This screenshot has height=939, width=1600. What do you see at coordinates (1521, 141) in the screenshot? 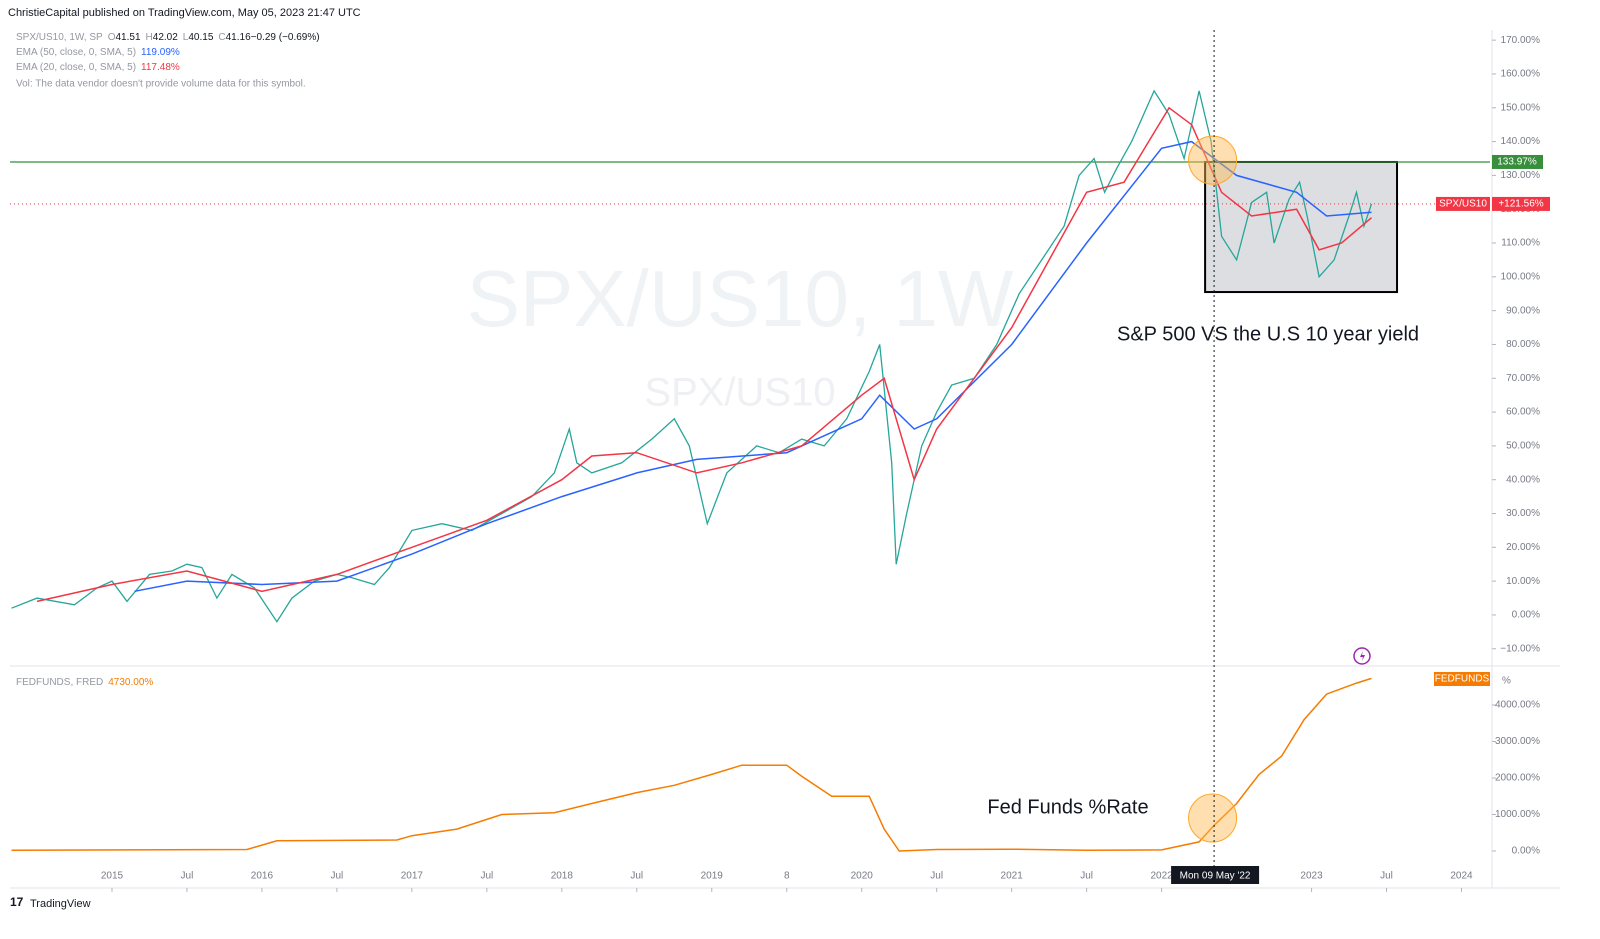
I see `y-tick-label: 140.00%` at bounding box center [1521, 141].